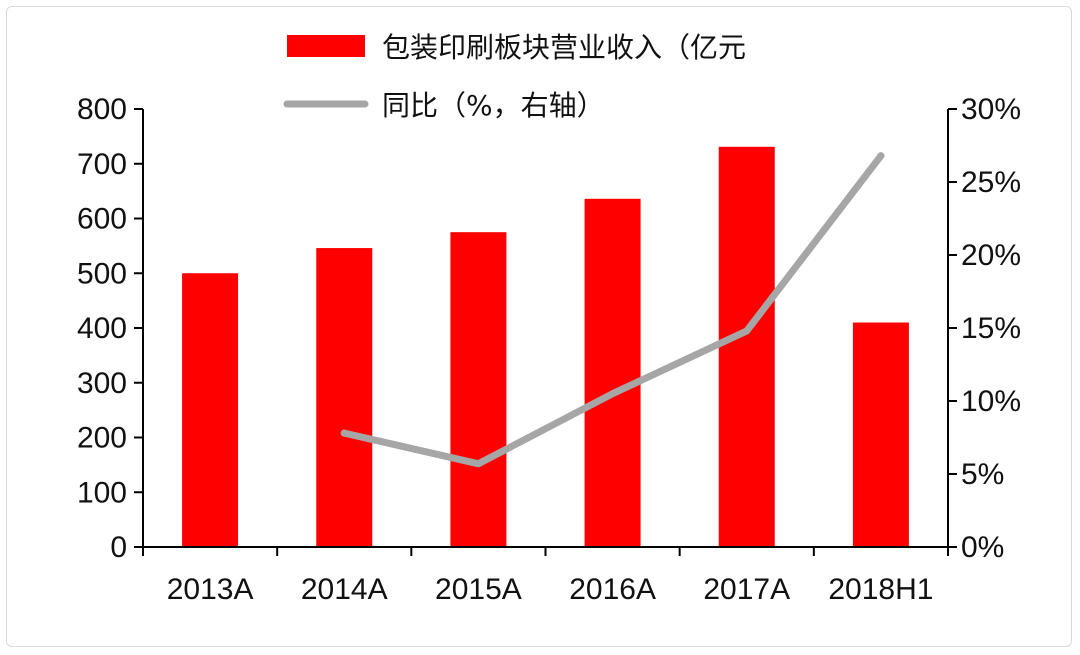 The image size is (1080, 655). Describe the element at coordinates (102, 492) in the screenshot. I see `y-left-tick-label: 100` at that location.